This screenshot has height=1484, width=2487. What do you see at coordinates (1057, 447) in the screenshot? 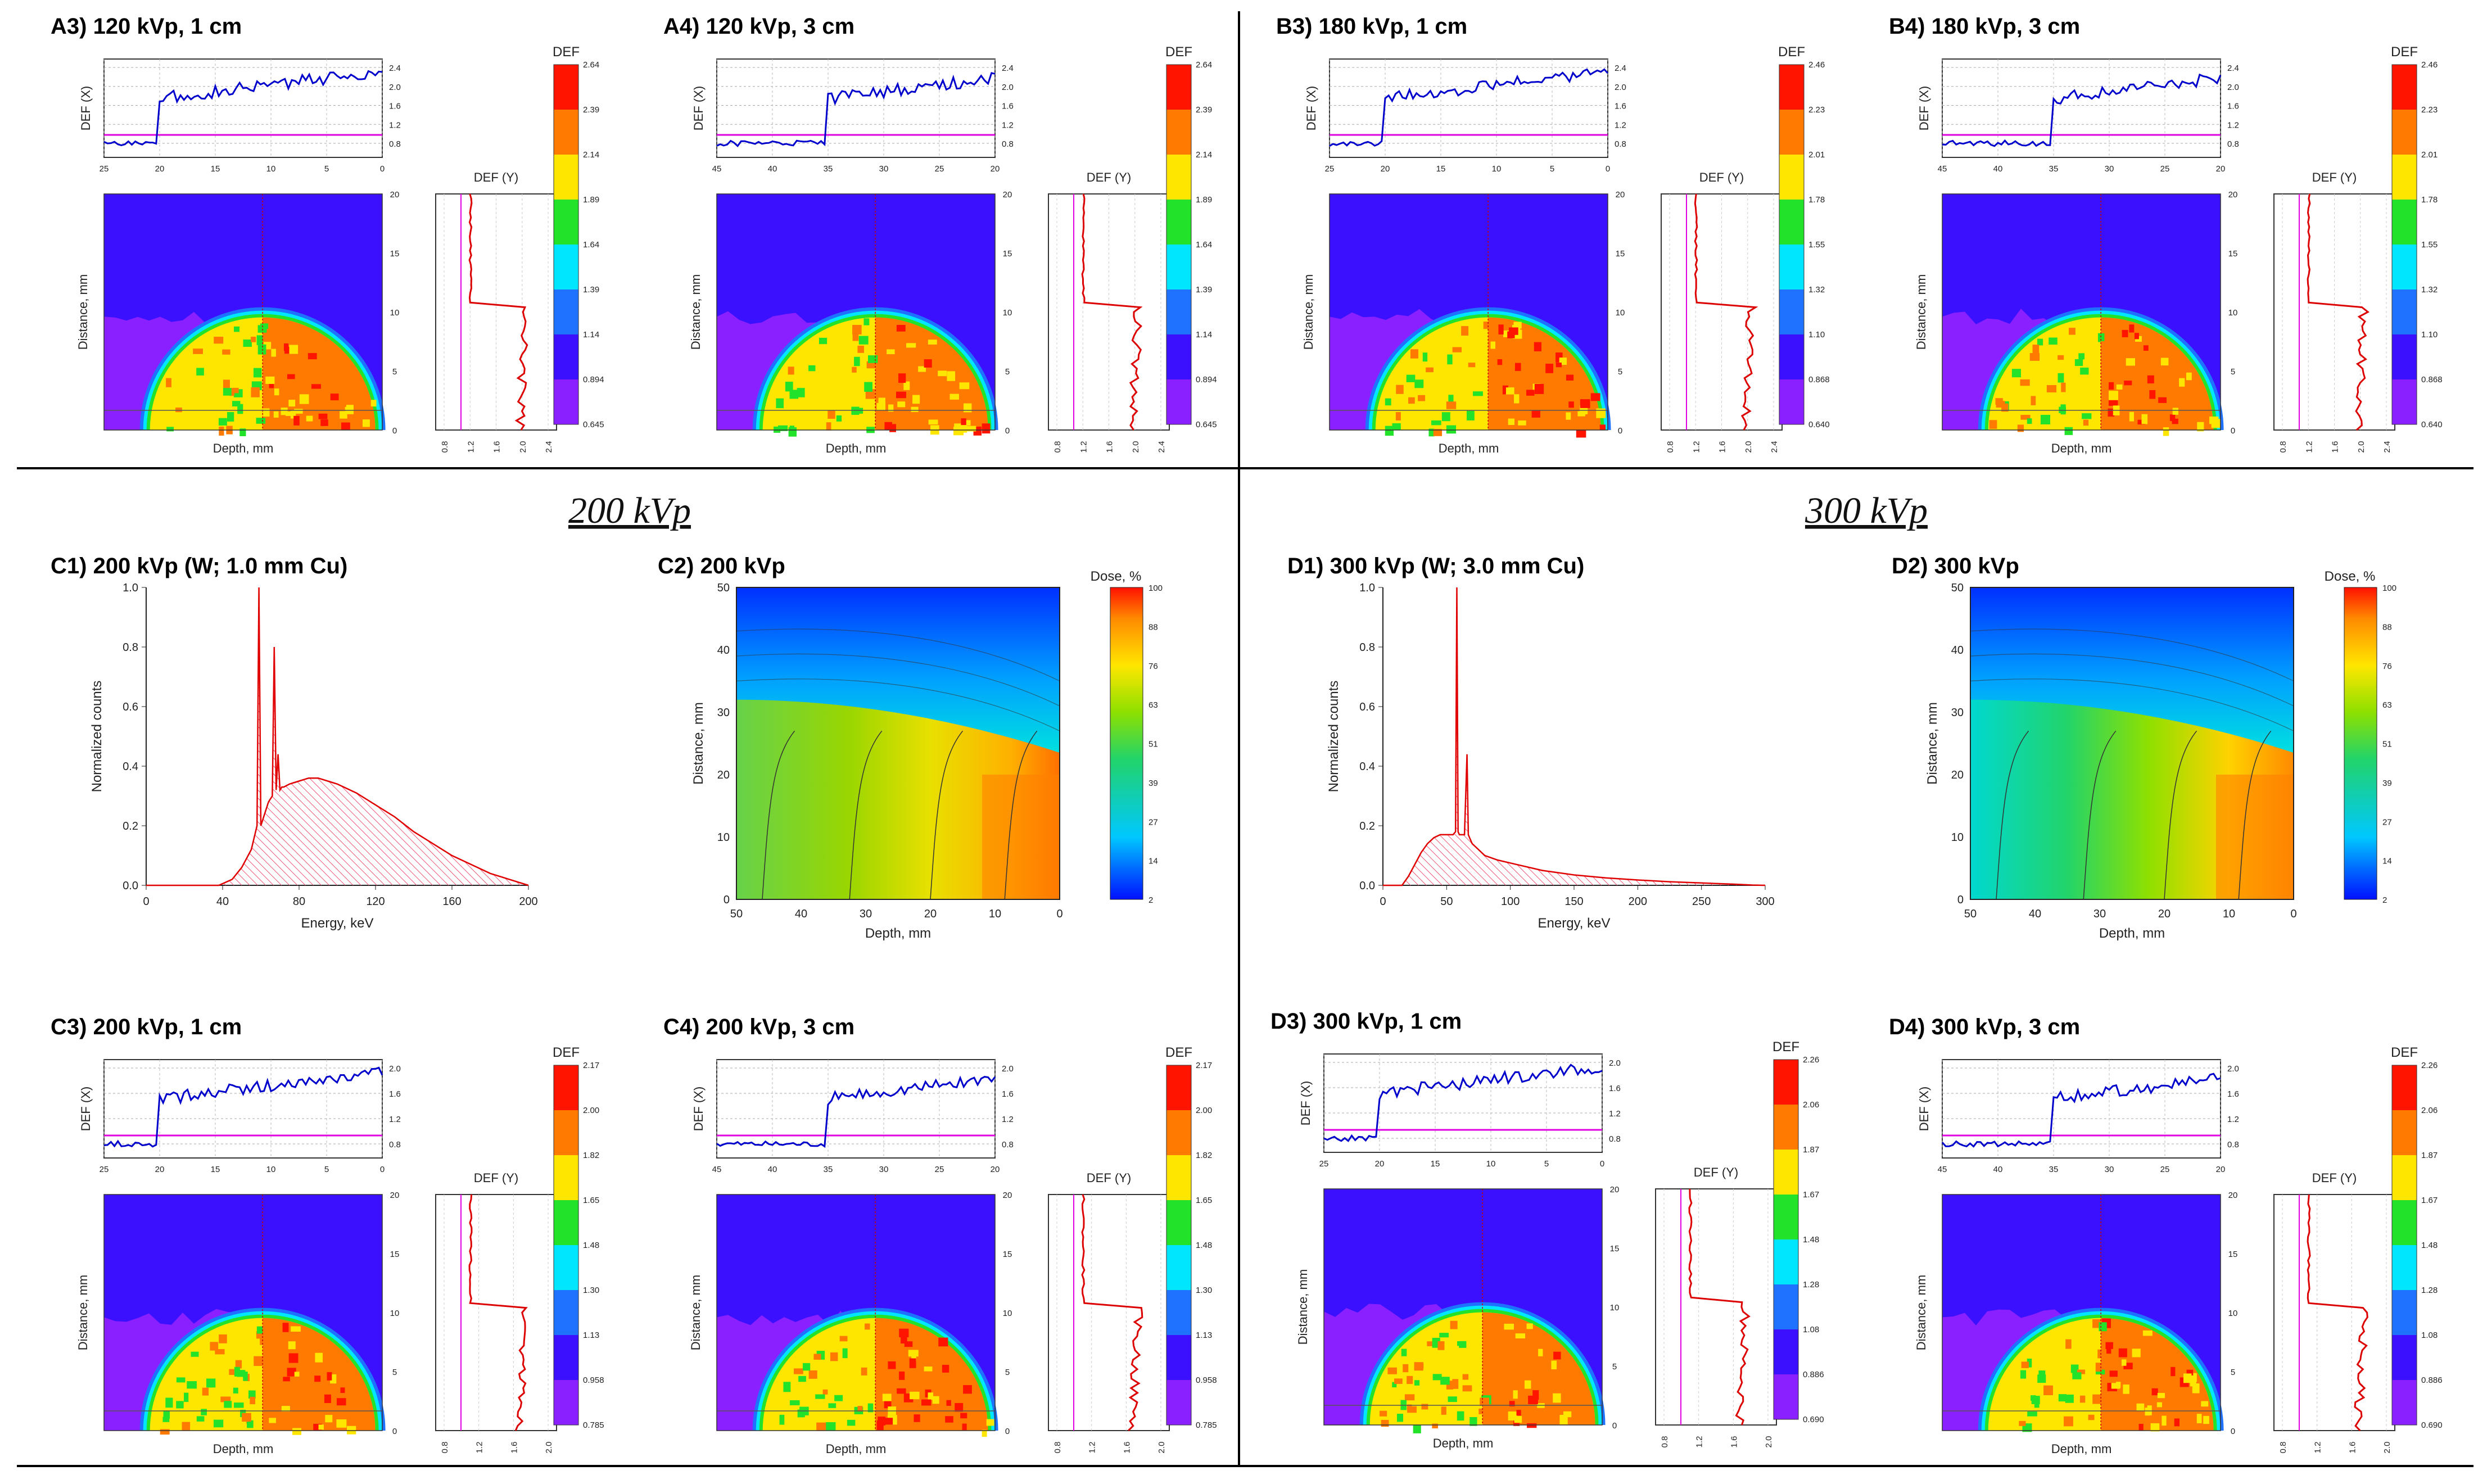
I see `defy-tick: 0.8` at bounding box center [1057, 447].